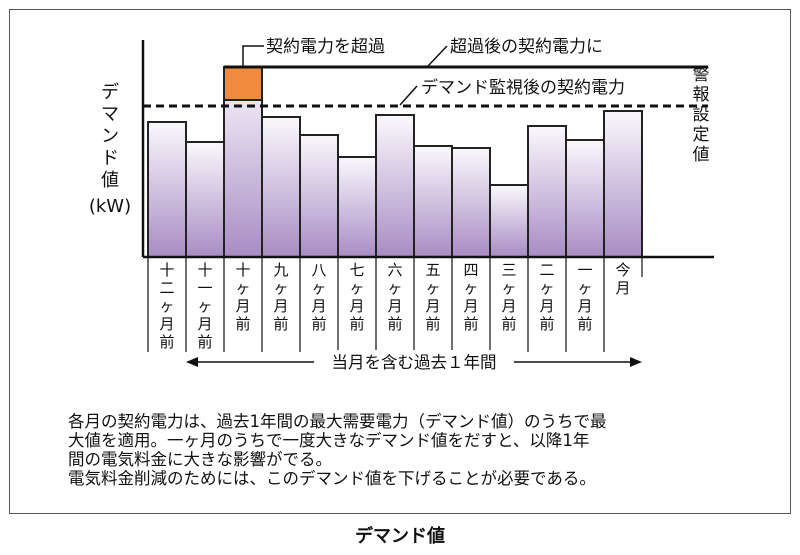 The width and height of the screenshot is (800, 555). Describe the element at coordinates (337, 421) in the screenshot. I see `explanation-line-1: 各月の契約電力は、過去1年間の最大需要電力（デマンド値）のうちで最` at that location.